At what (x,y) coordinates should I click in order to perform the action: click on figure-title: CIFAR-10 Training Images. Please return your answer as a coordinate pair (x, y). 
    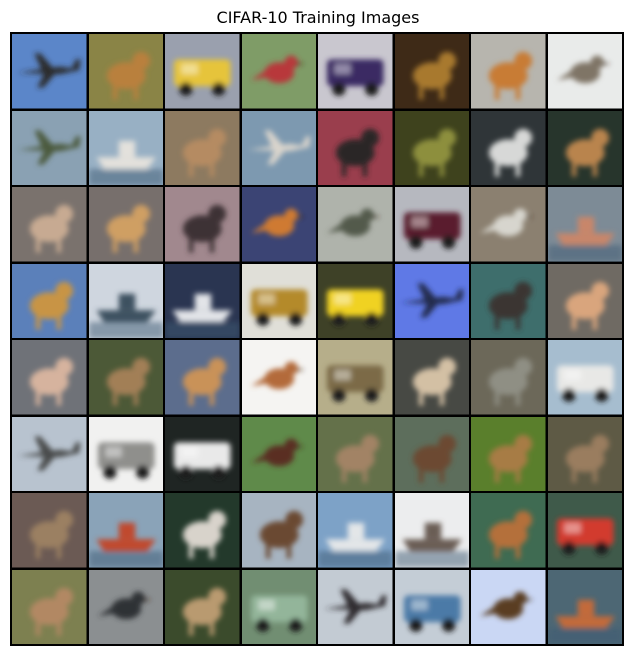
    Looking at the image, I should click on (318, 17).